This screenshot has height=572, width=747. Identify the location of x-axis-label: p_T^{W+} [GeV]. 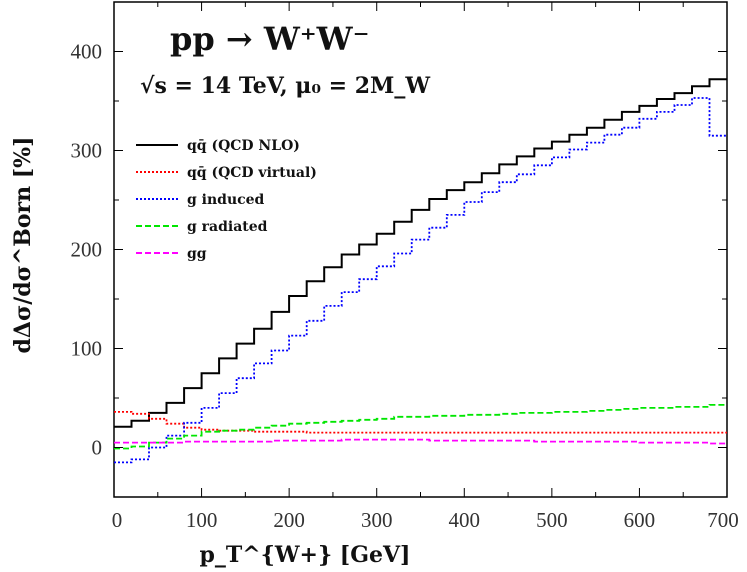
(305, 555).